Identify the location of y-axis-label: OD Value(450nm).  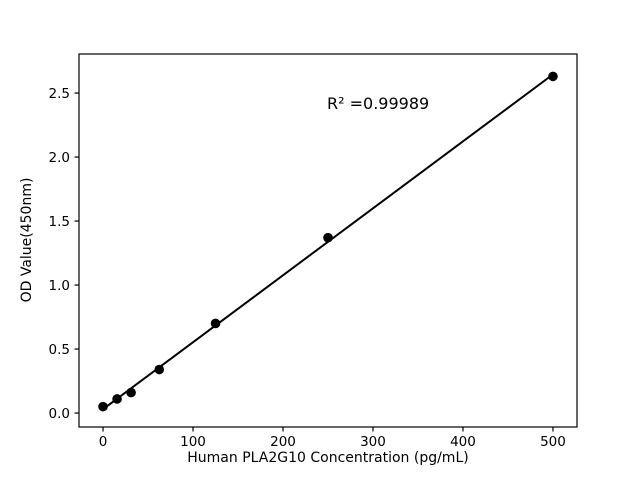
(27, 240).